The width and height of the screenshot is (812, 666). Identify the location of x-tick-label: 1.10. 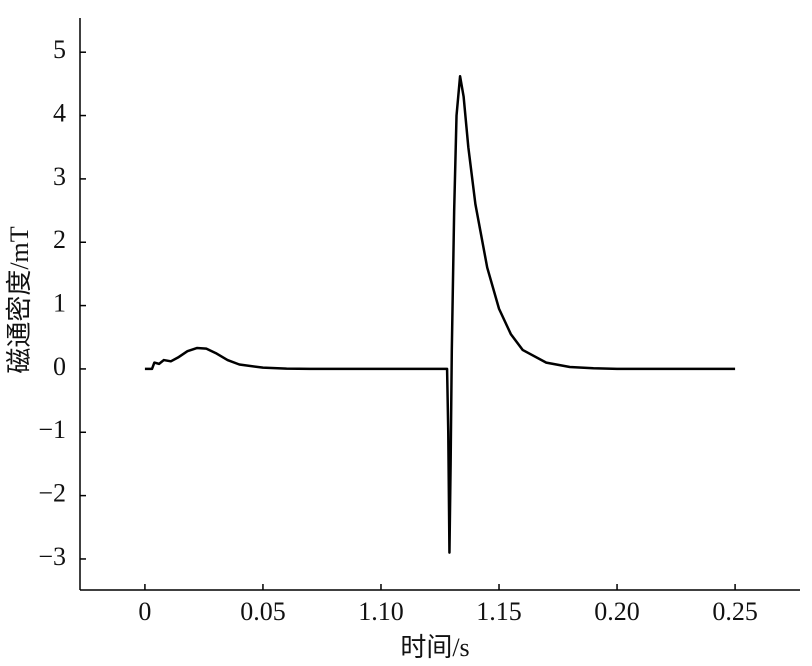
(381, 611).